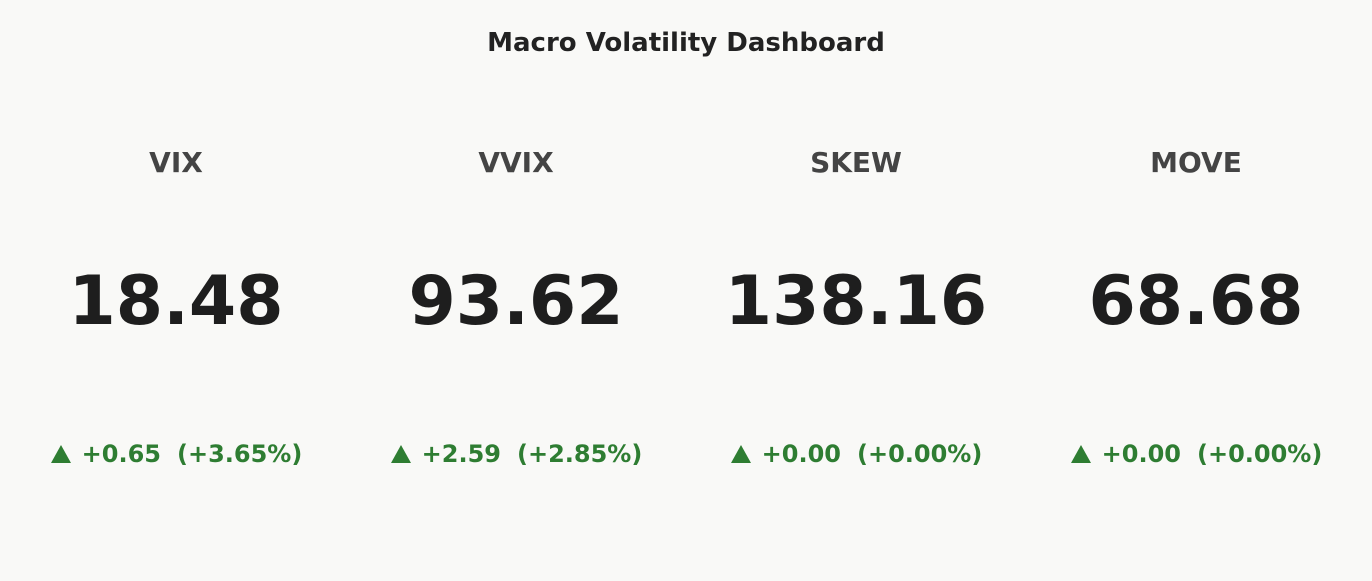 The image size is (1372, 581). What do you see at coordinates (1196, 162) in the screenshot?
I see `indicator-label: MOVE` at bounding box center [1196, 162].